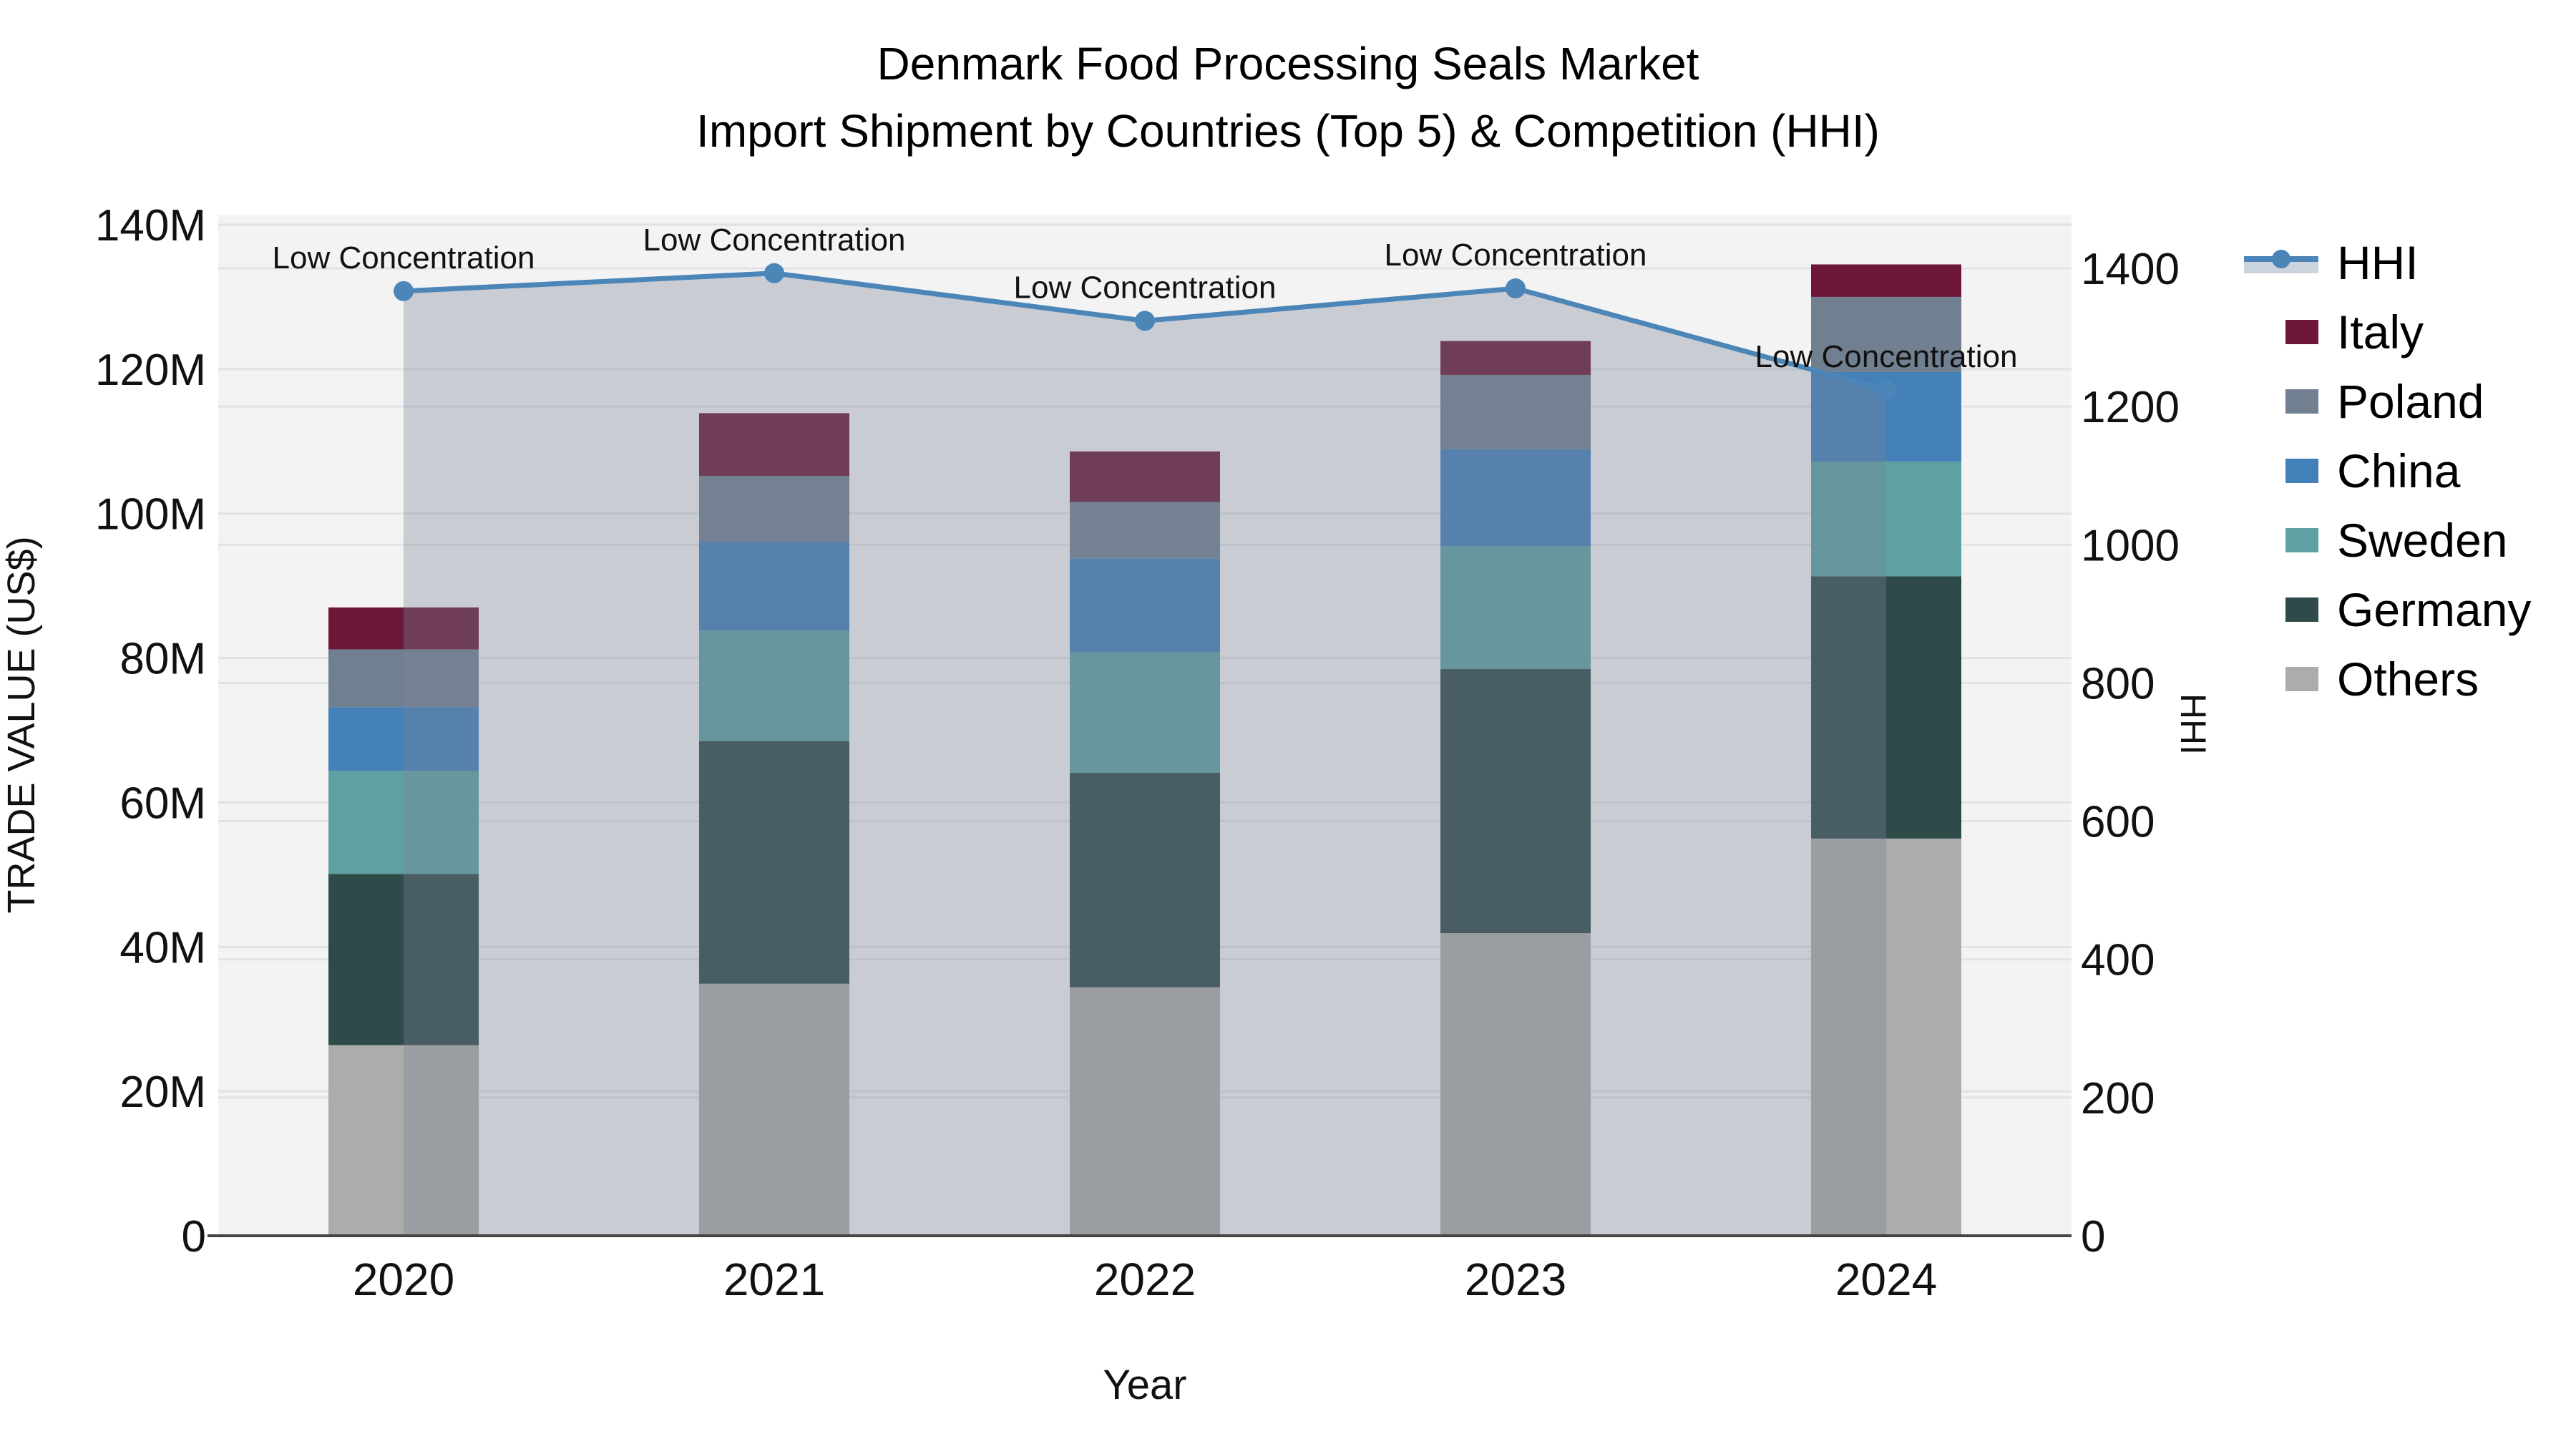 Image resolution: width=2576 pixels, height=1449 pixels. I want to click on y-axis-title-right: HHI, so click(2193, 724).